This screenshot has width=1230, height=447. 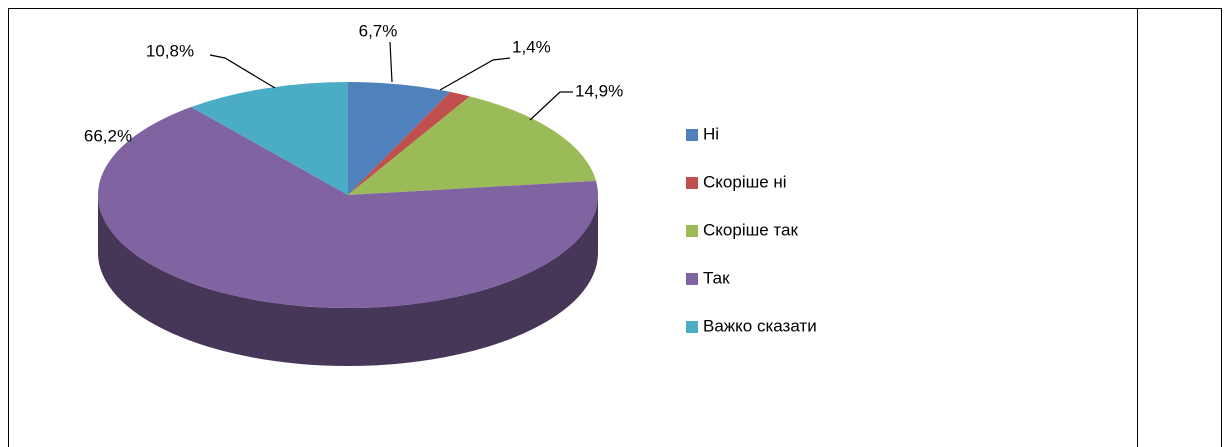 I want to click on data-label: 6,7%, so click(x=378, y=30).